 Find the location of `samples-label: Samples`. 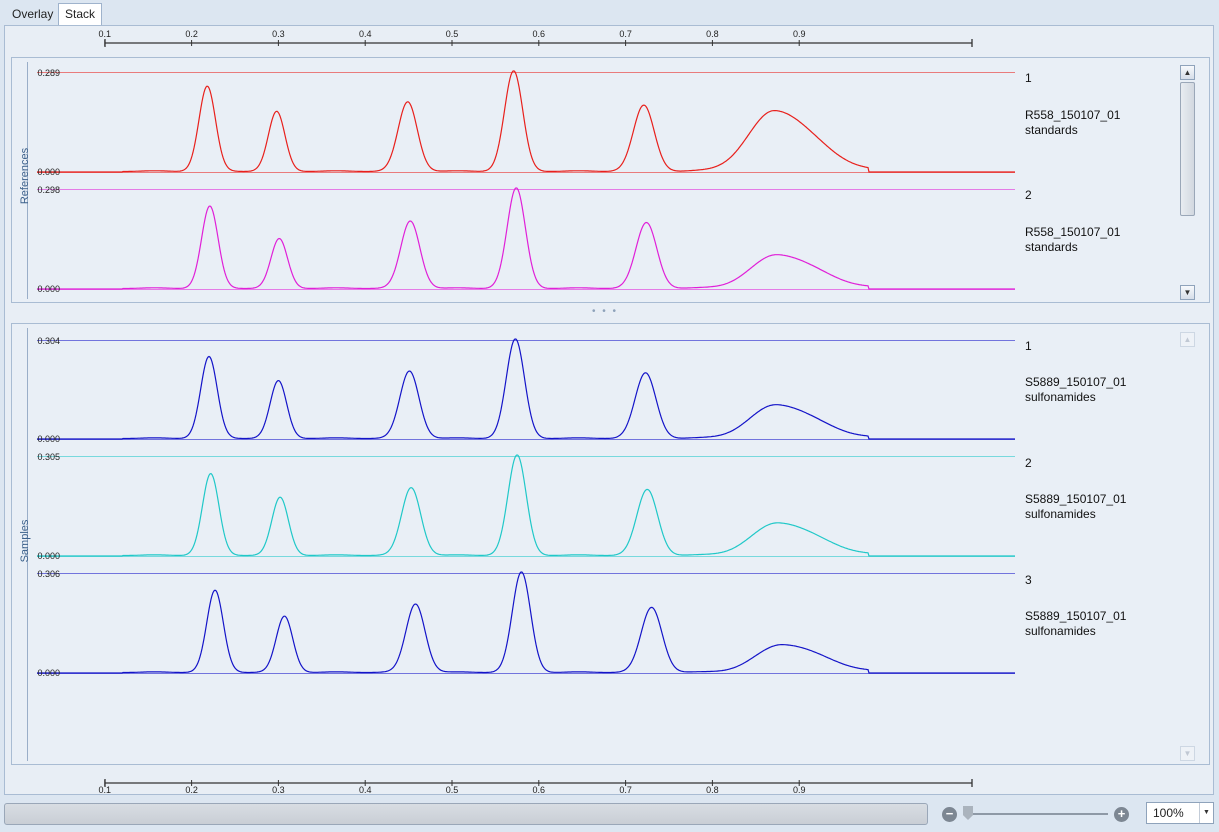

samples-label: Samples is located at coordinates (25, 541).